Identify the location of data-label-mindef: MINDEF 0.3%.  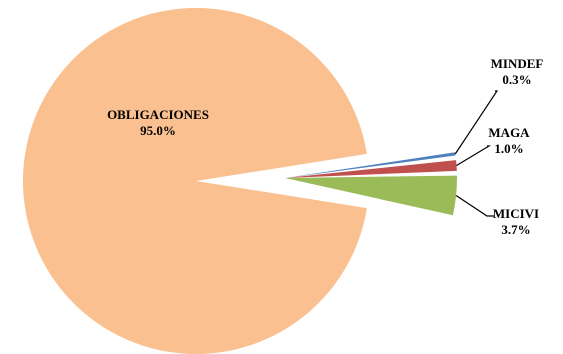
(517, 71).